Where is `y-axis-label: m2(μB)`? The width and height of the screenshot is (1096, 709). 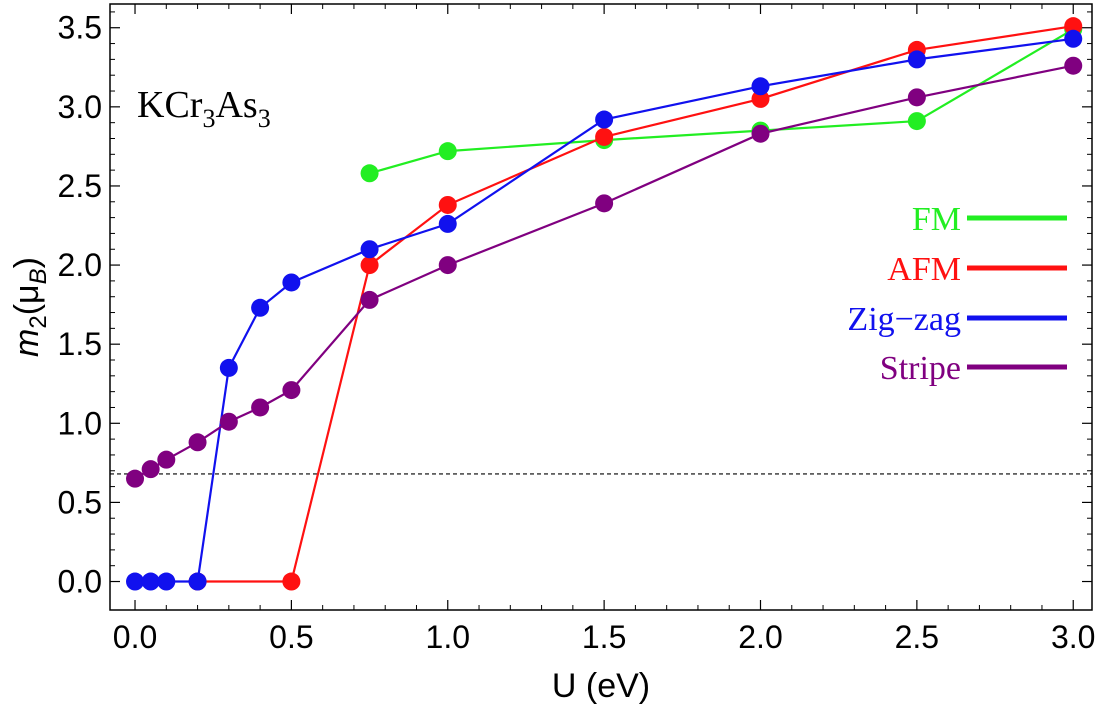
y-axis-label: m2(μB) is located at coordinates (30, 307).